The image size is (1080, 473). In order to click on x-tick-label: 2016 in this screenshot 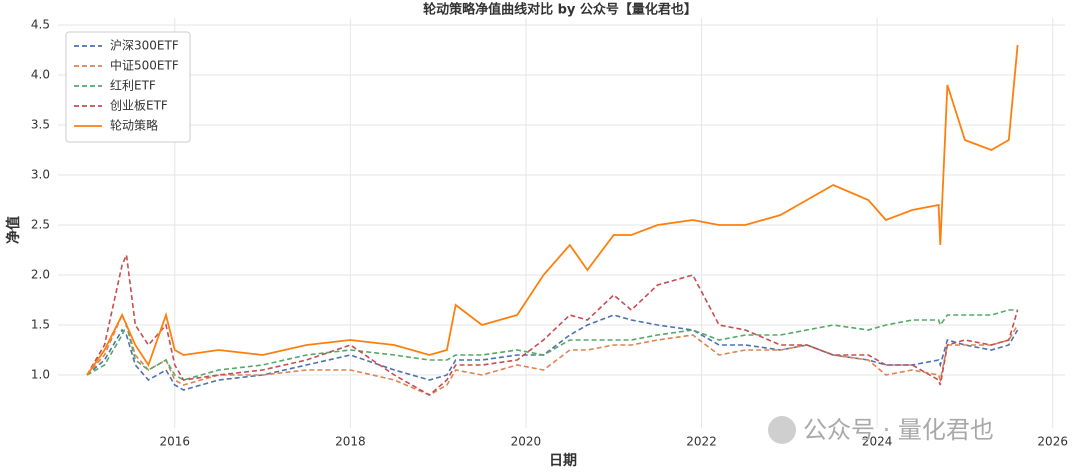, I will do `click(174, 442)`.